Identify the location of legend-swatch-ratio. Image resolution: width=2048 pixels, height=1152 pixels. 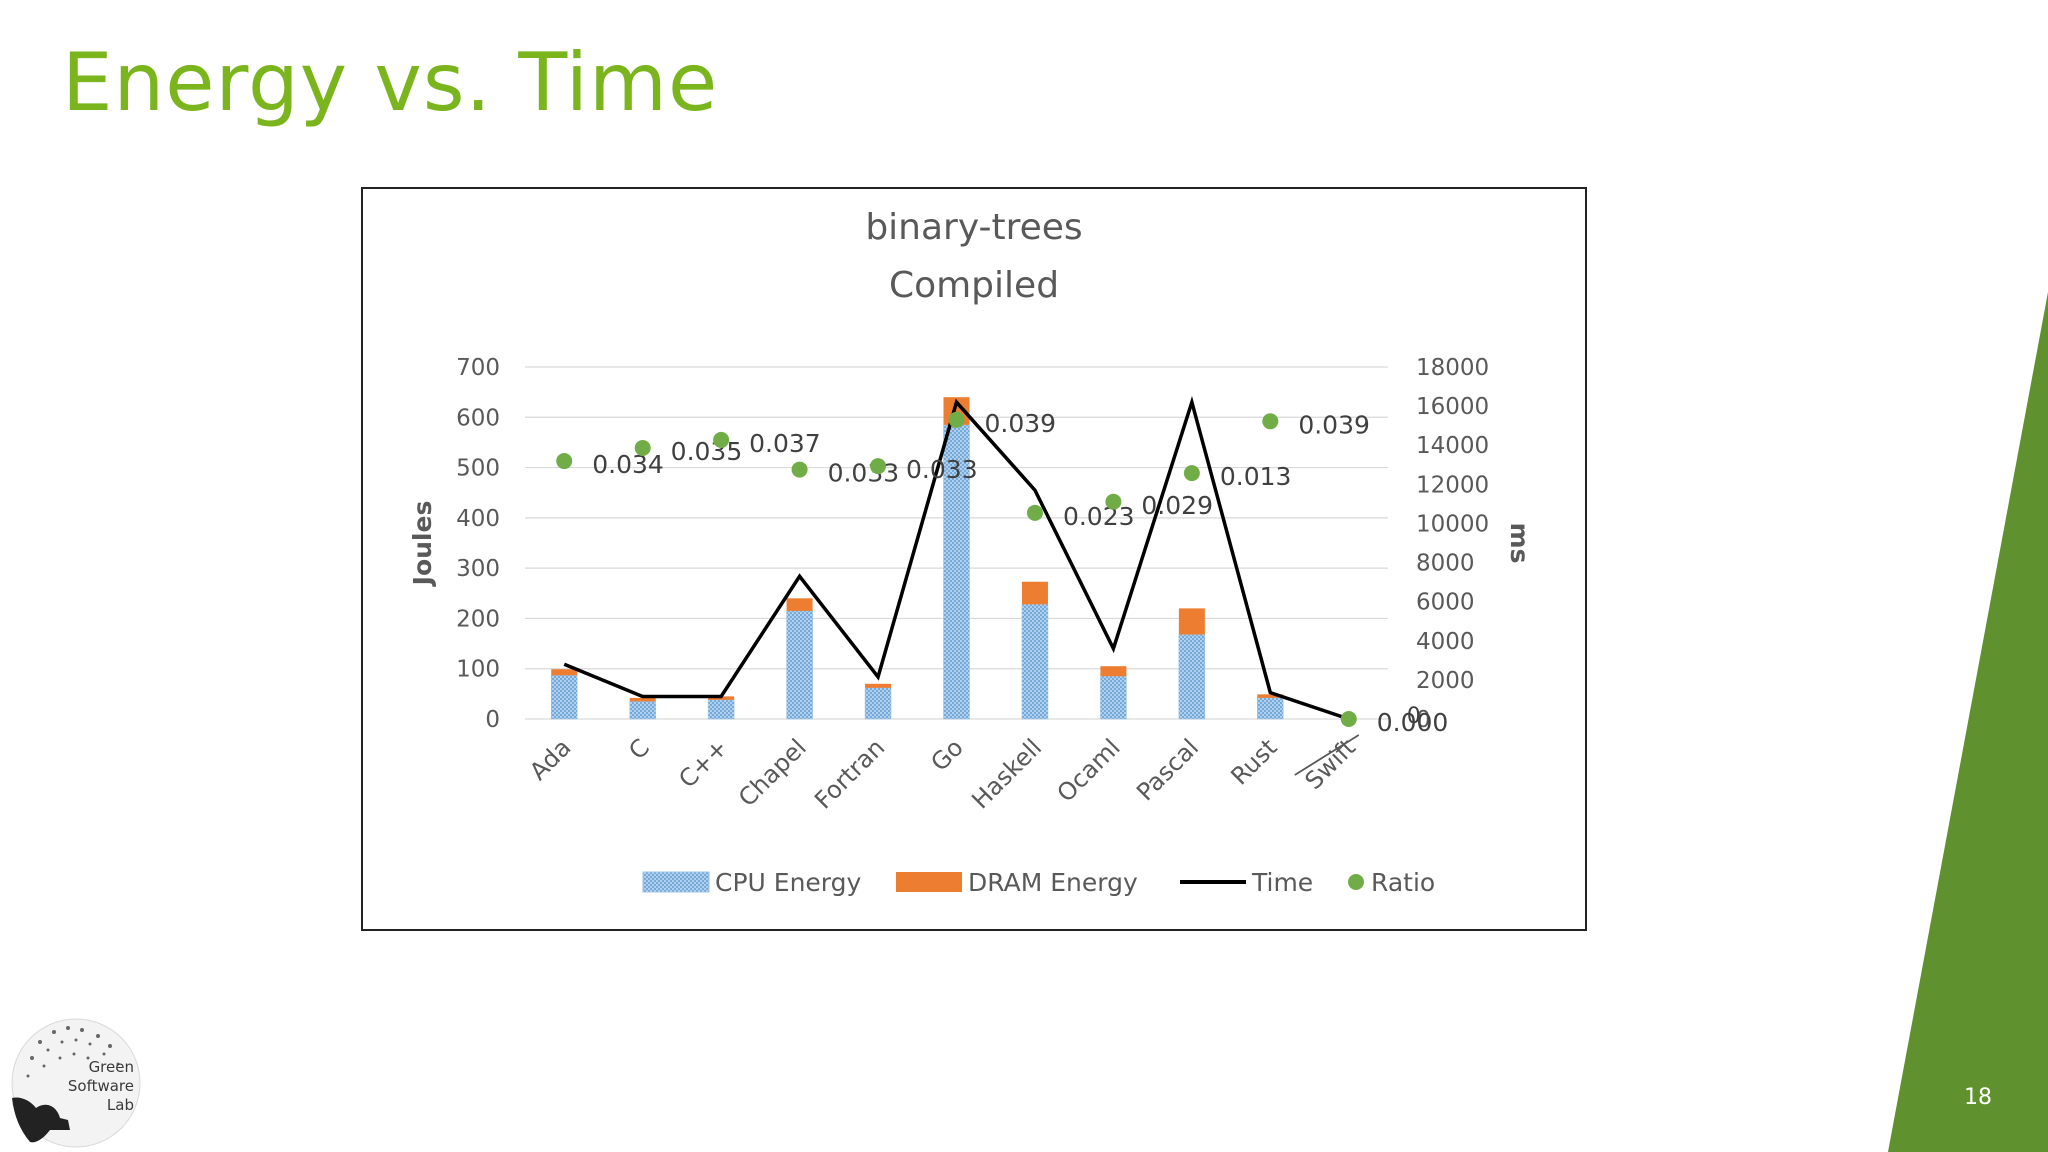
(1356, 882).